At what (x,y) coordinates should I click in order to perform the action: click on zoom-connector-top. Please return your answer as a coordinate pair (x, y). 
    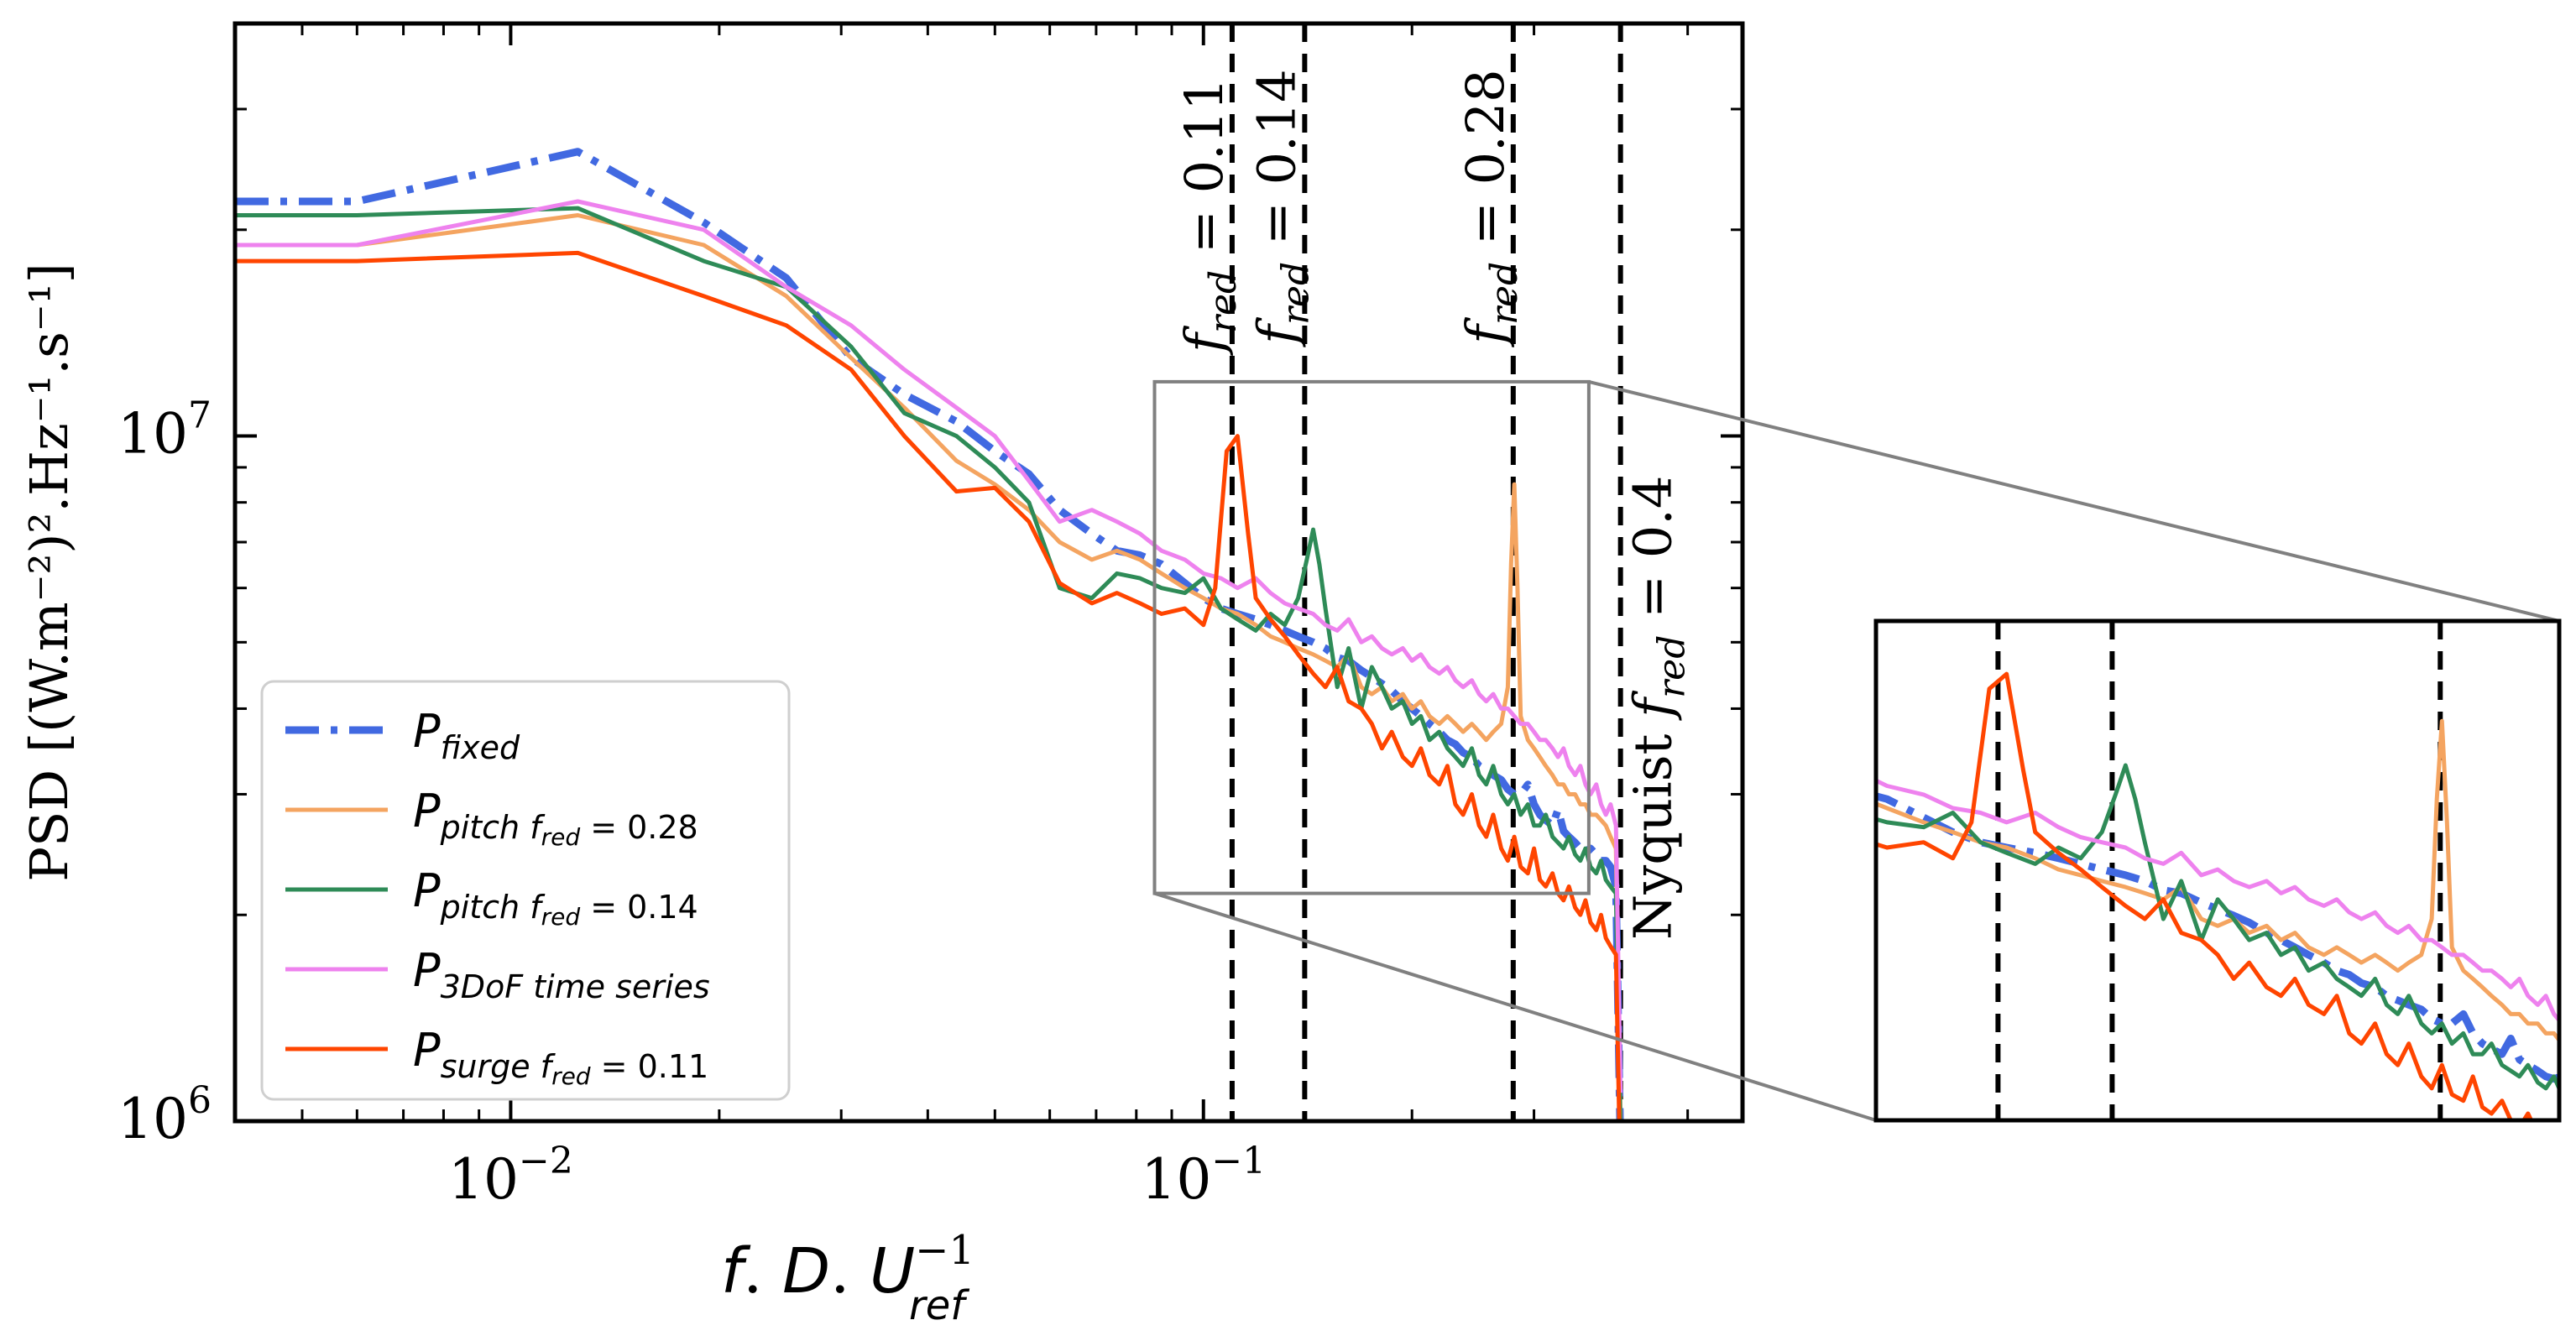
    Looking at the image, I should click on (2074, 501).